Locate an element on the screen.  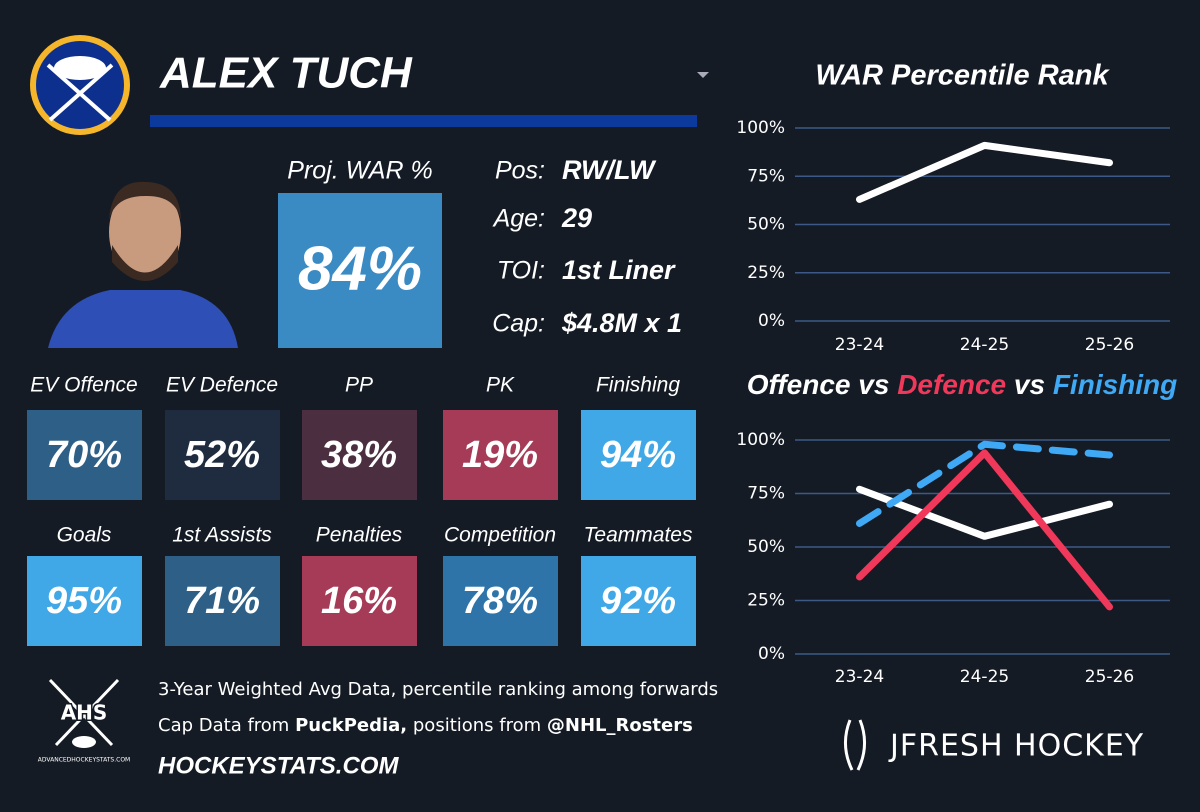
title-part: Offence is located at coordinates (799, 384).